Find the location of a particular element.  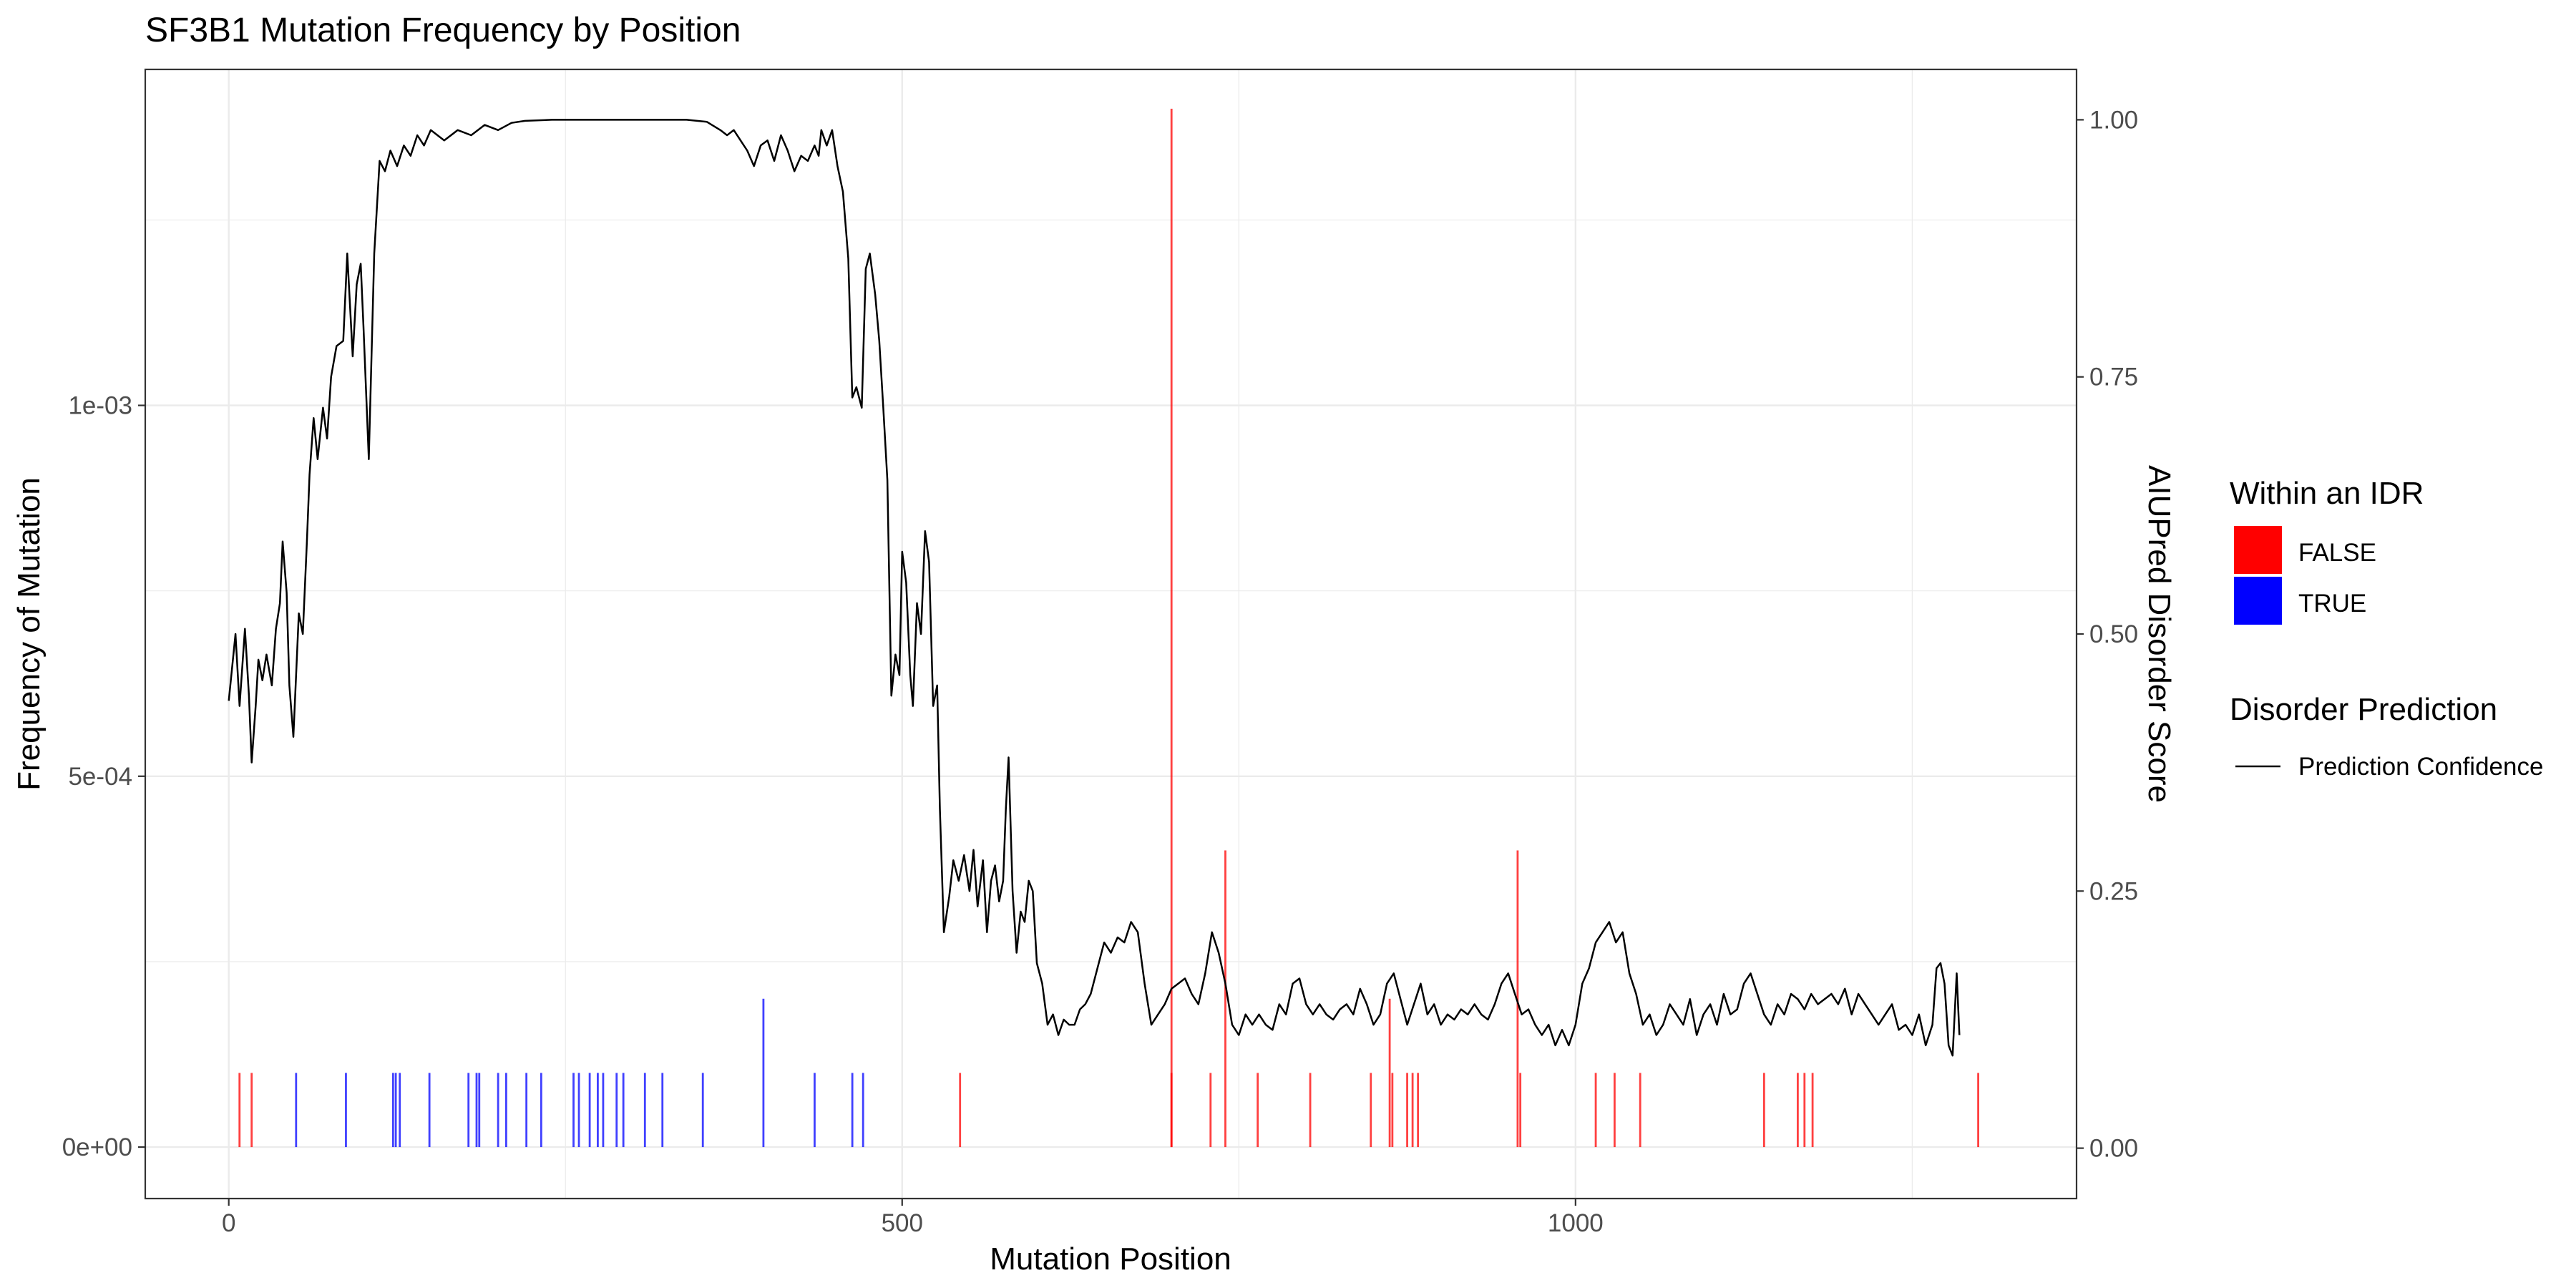

x-axis-title: Mutation Position is located at coordinates (1110, 1259).